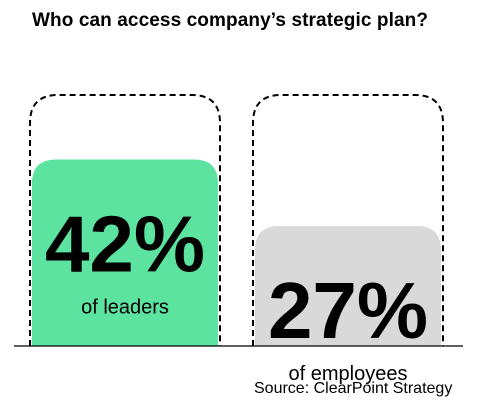  Describe the element at coordinates (125, 308) in the screenshot. I see `sub-label-leaders: of leaders` at that location.